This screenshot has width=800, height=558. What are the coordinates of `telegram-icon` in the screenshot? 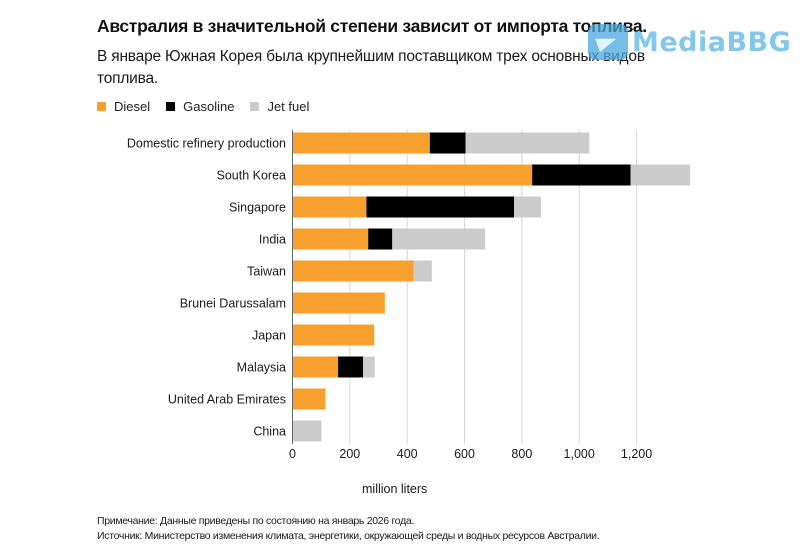 It's located at (608, 42).